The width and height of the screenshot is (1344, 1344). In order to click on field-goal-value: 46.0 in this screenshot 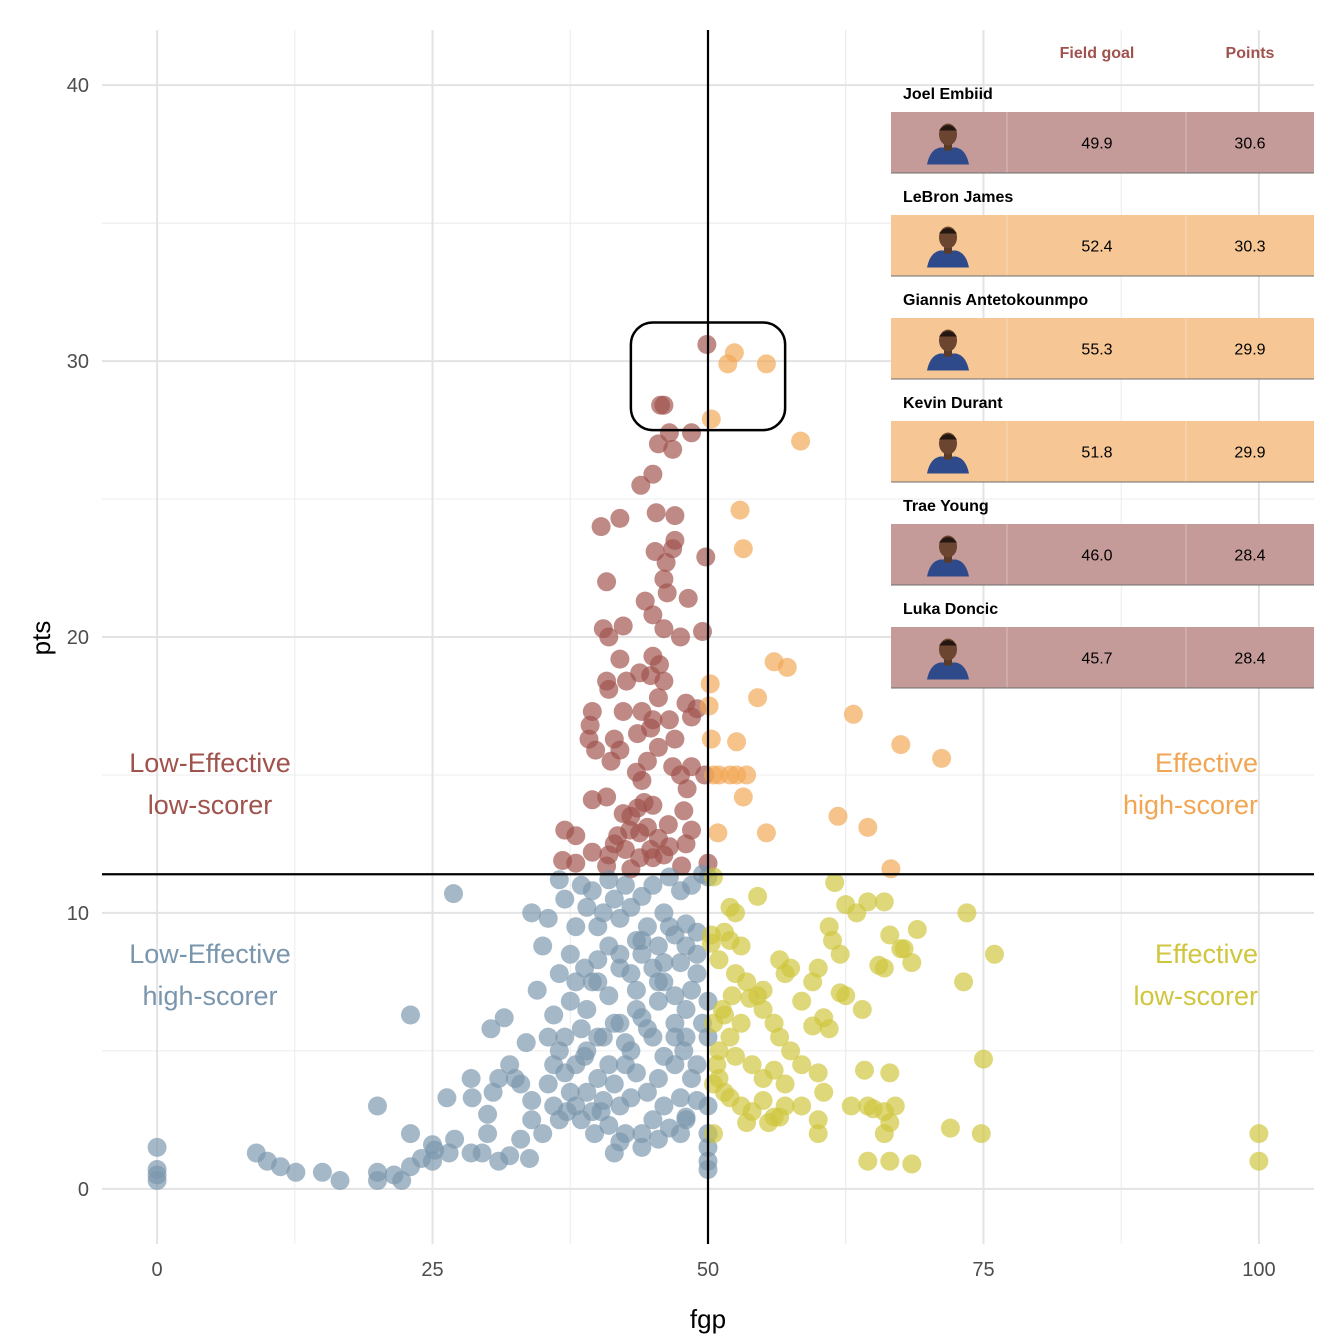, I will do `click(1096, 556)`.